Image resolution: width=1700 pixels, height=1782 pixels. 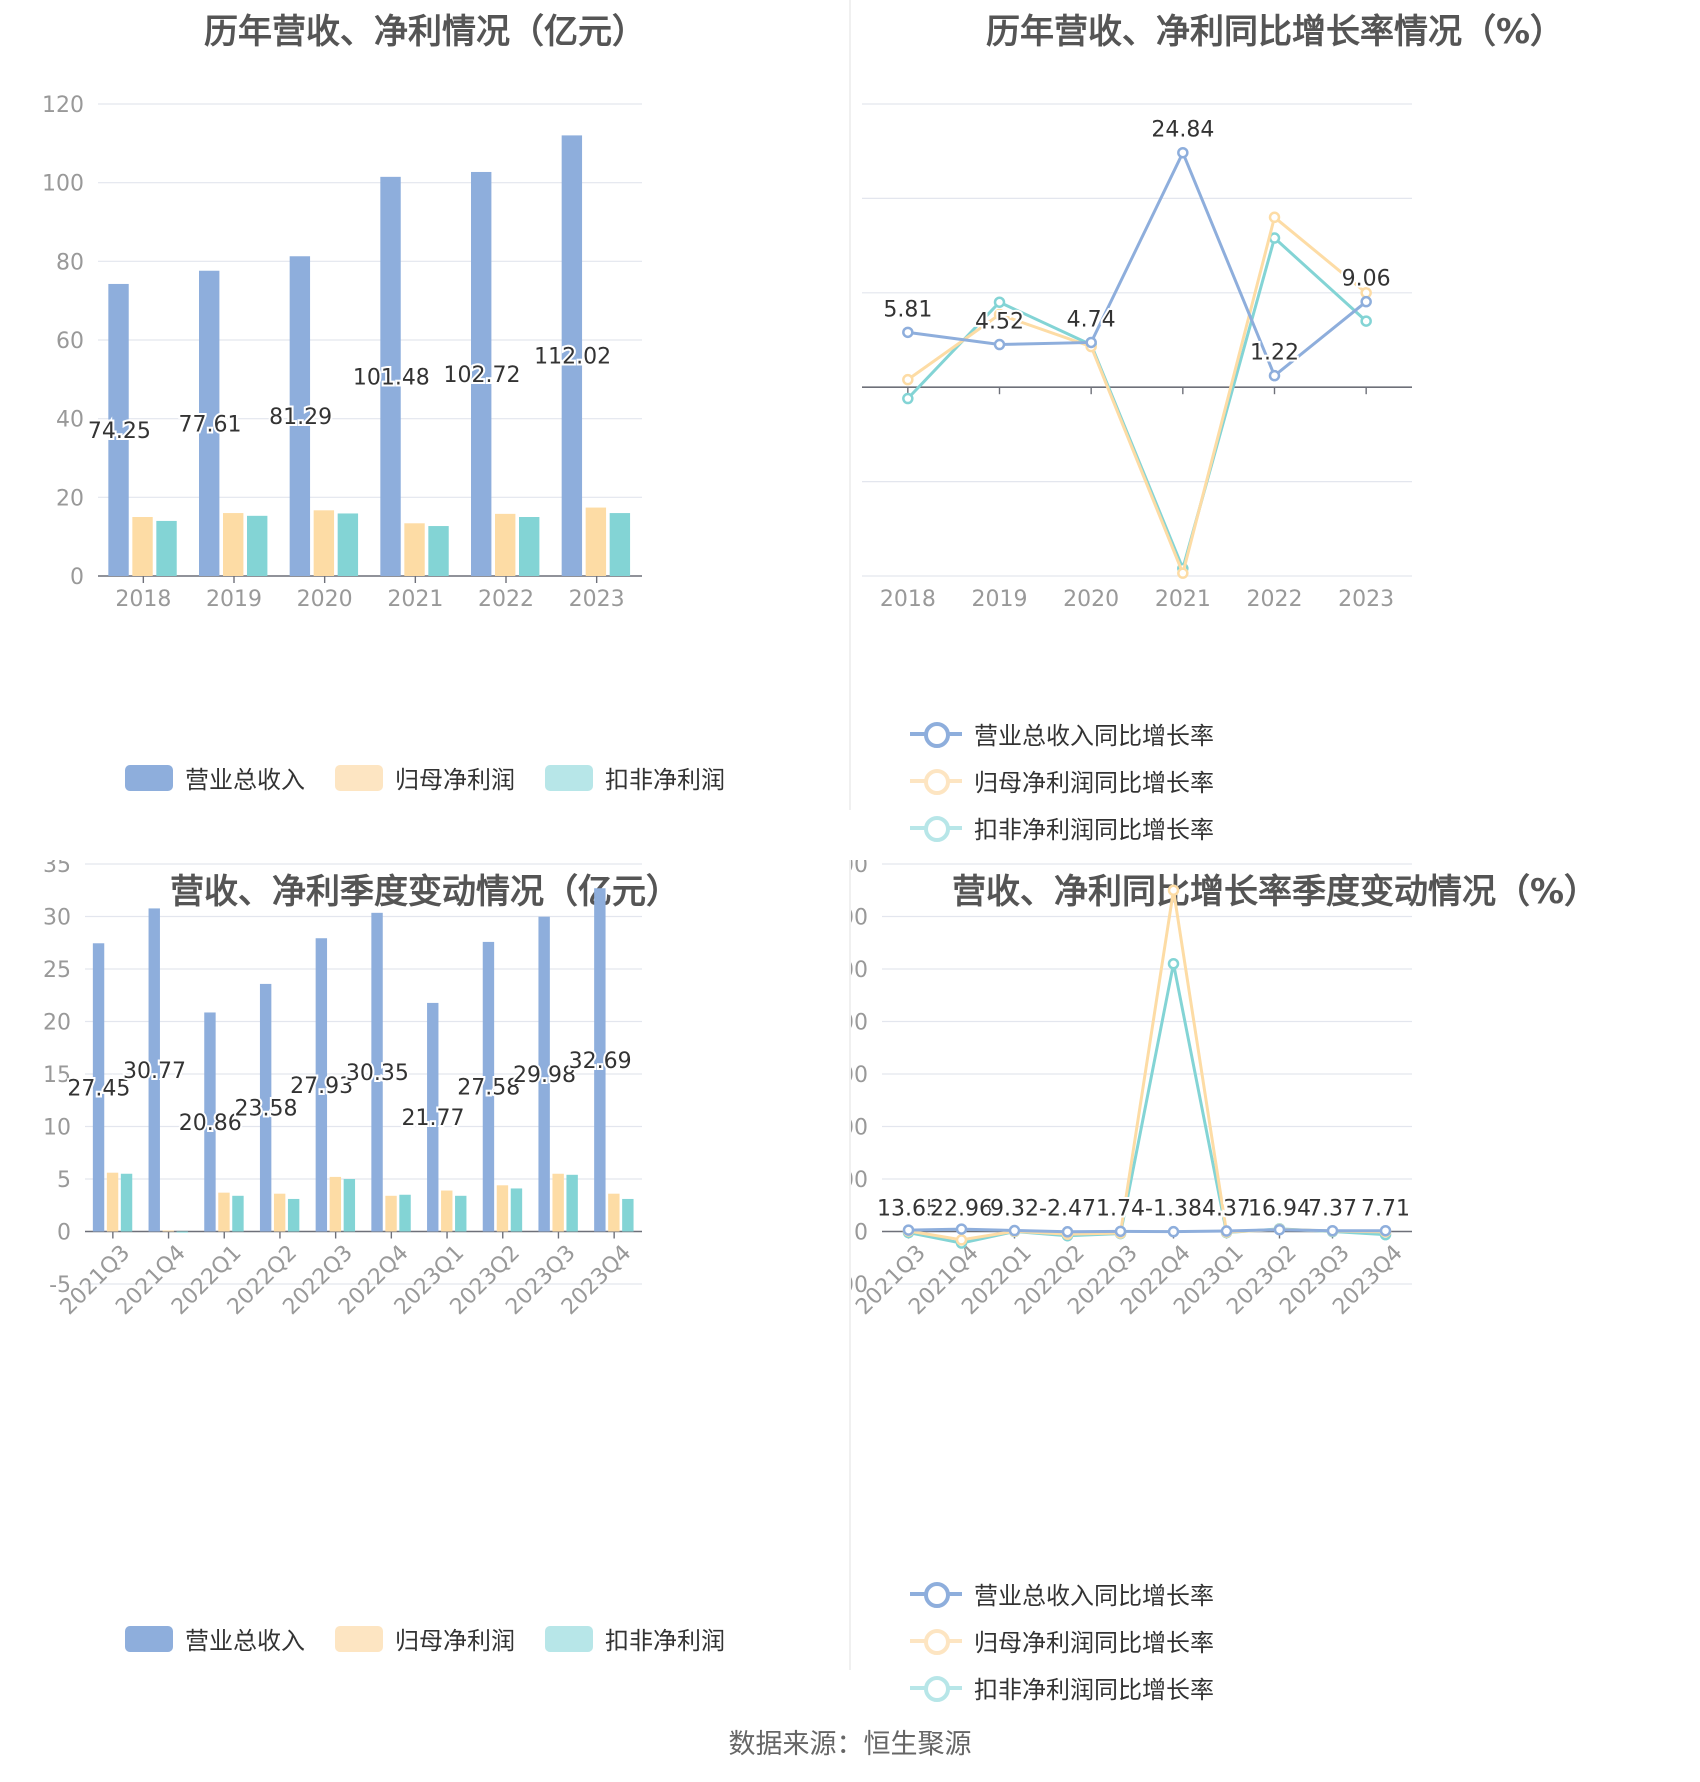 I want to click on data-label: 4.74, so click(x=1091, y=319).